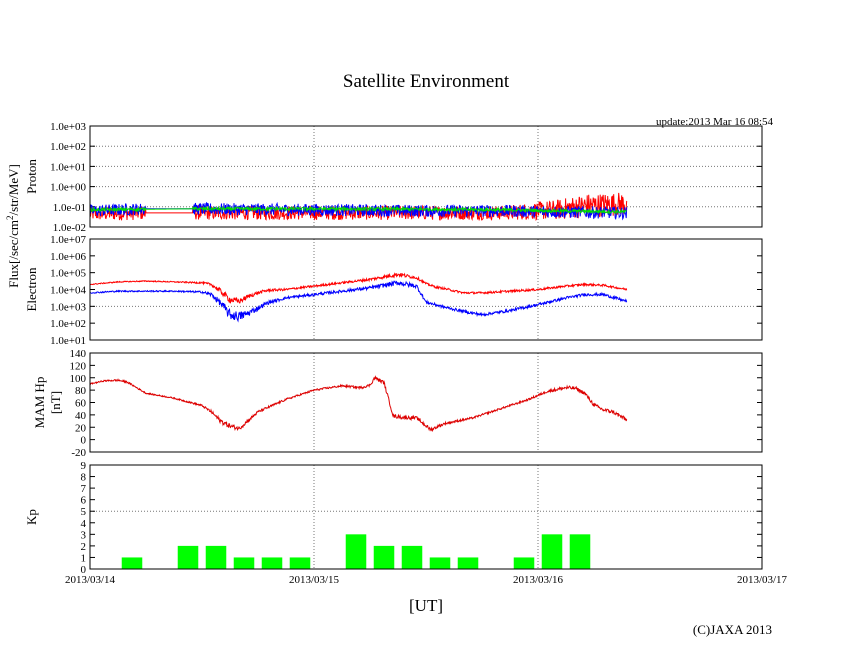 Image resolution: width=846 pixels, height=655 pixels. I want to click on y-tick-label: 1.0e+05, so click(68, 274).